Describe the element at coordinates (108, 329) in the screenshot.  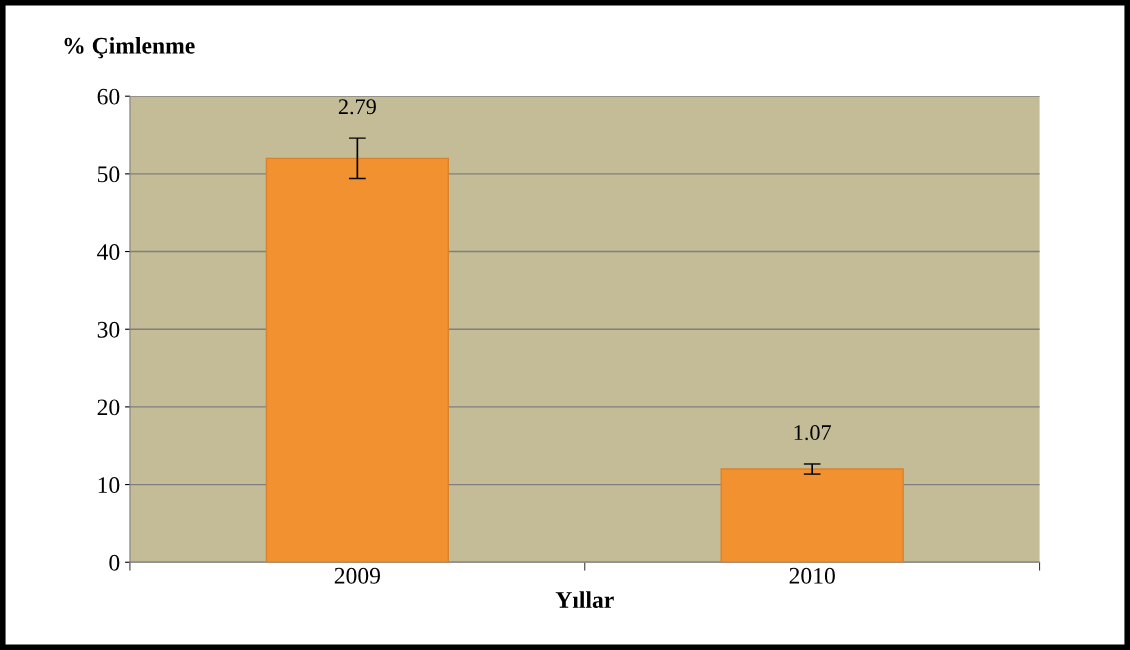
I see `y-tick-label: 30` at that location.